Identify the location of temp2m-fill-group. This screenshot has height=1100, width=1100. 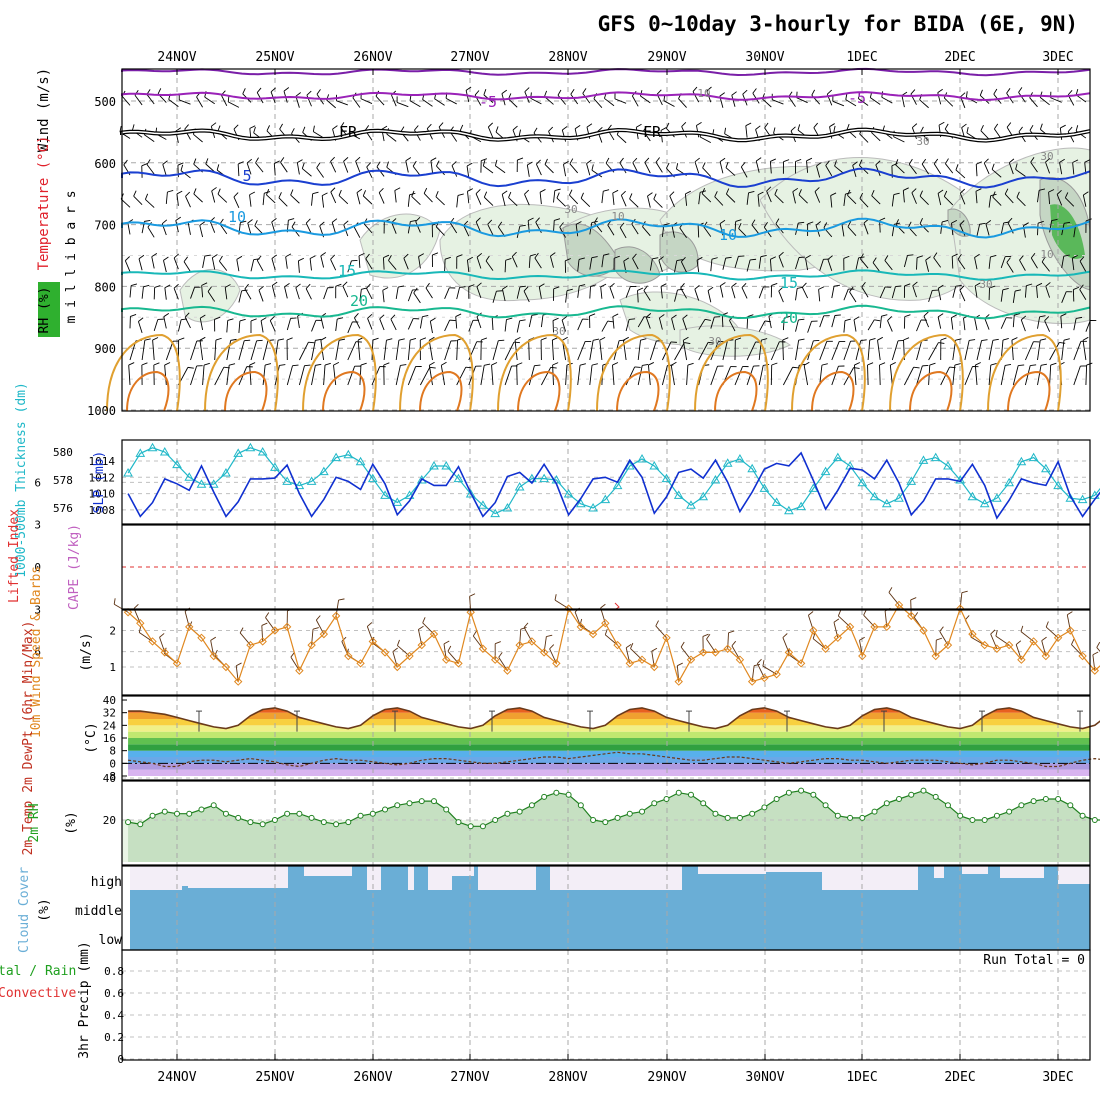
(609, 741).